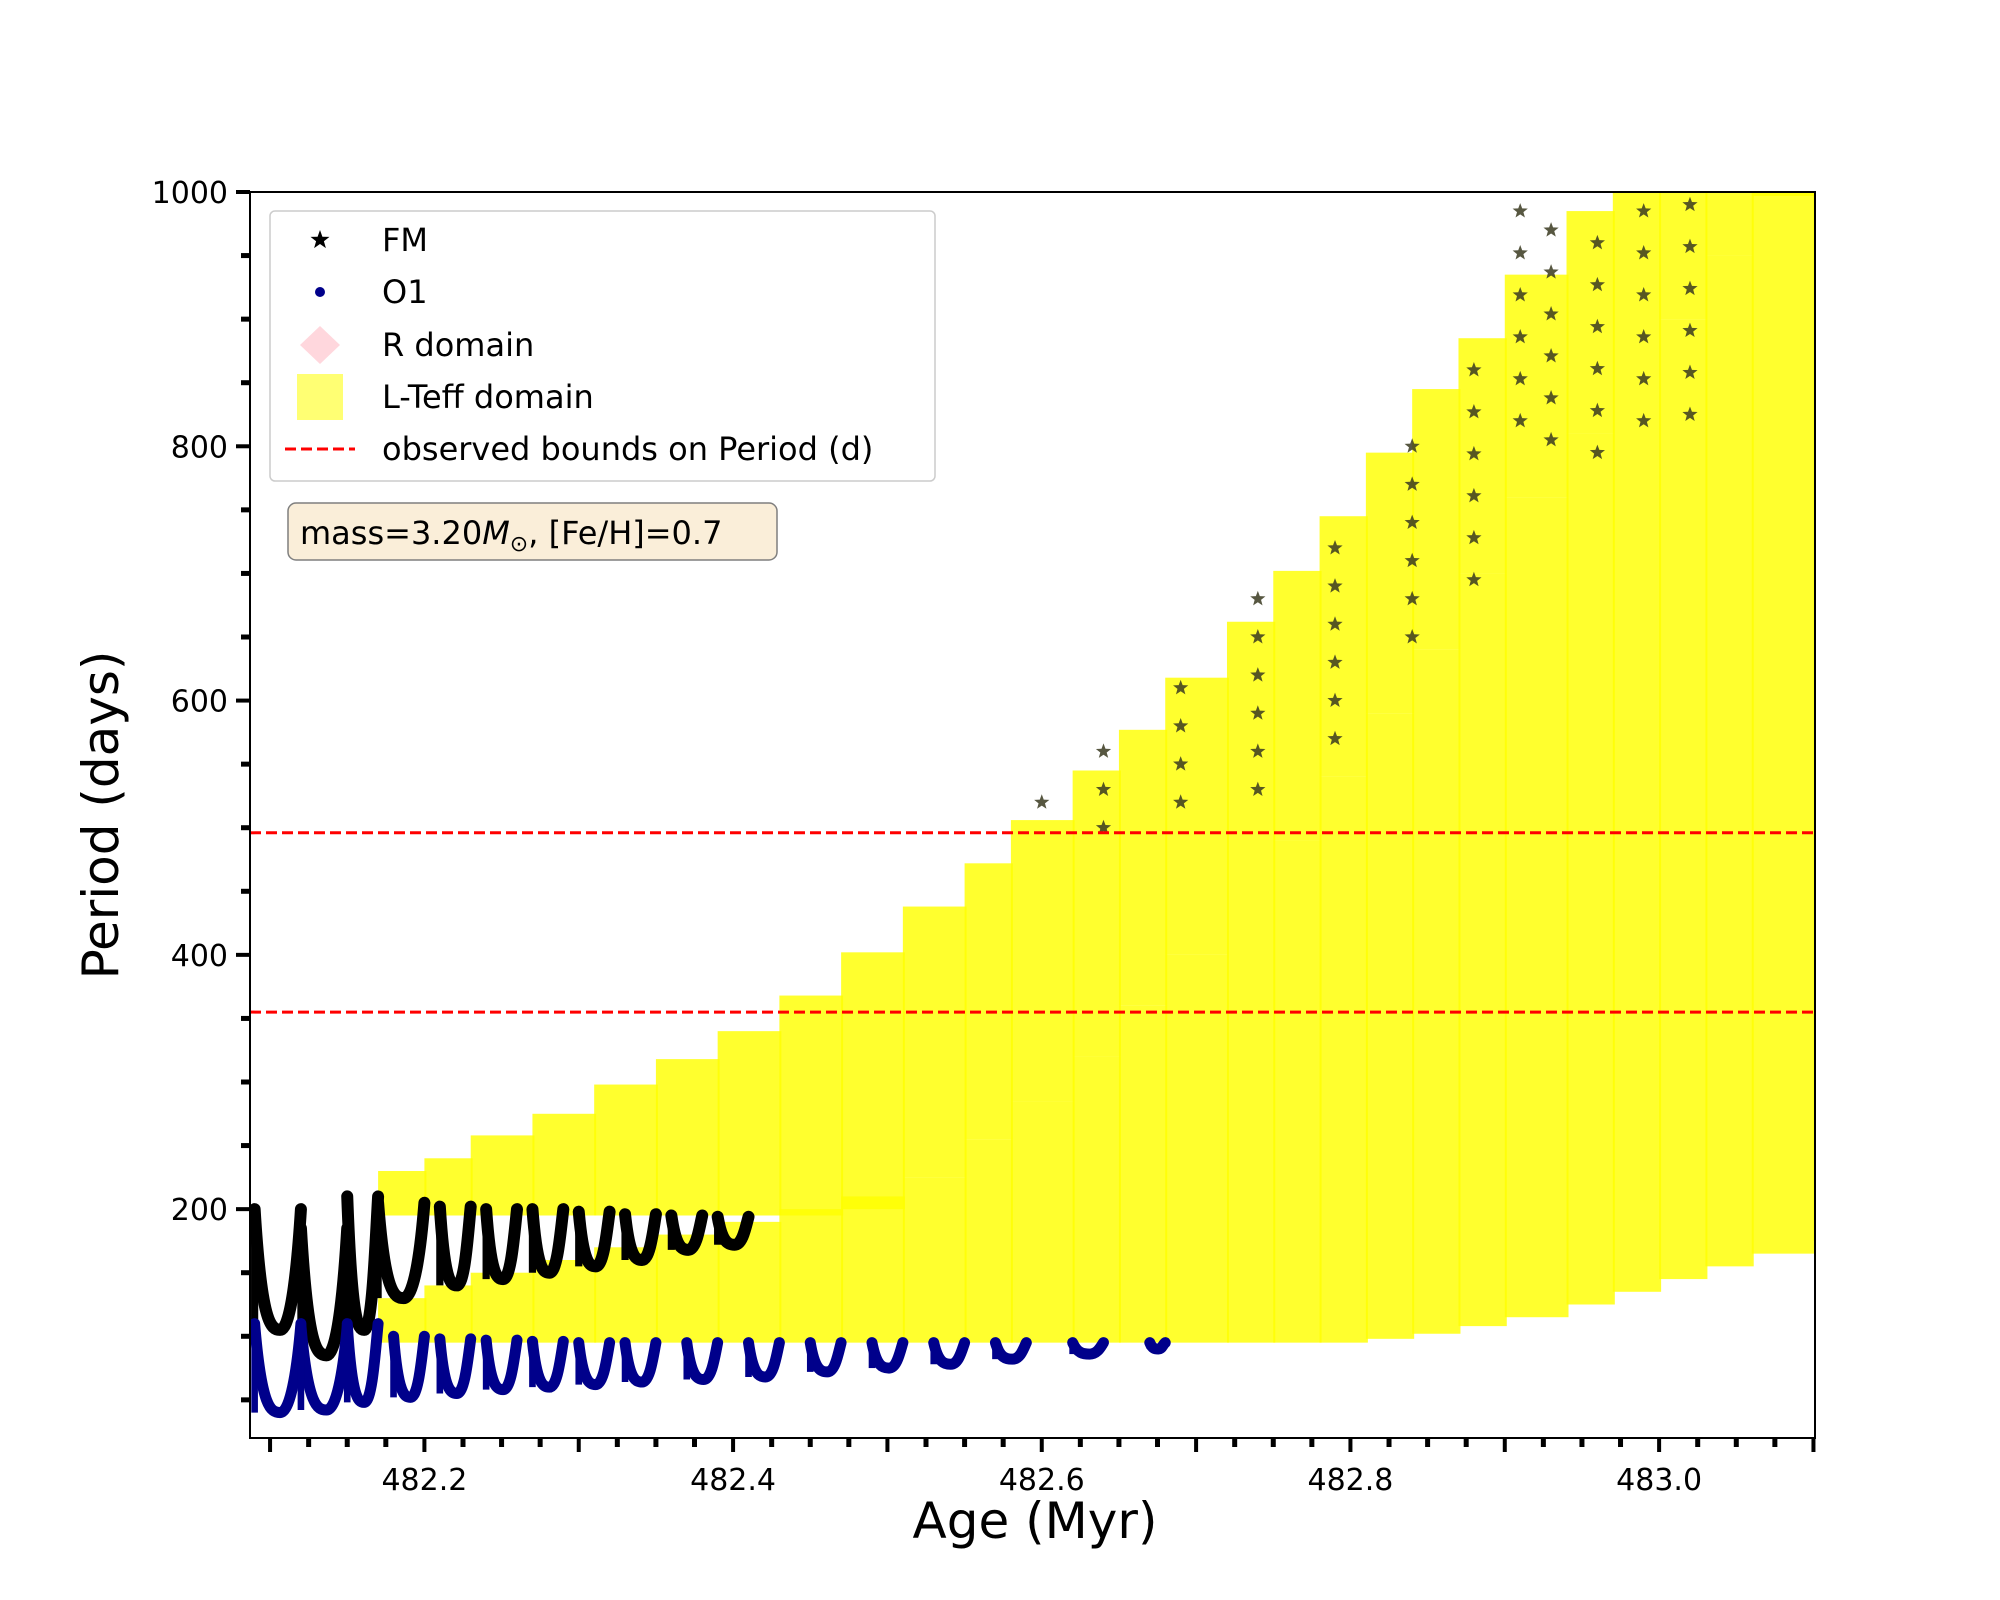  Describe the element at coordinates (1350, 1480) in the screenshot. I see `x-tick-label: 482.8` at that location.